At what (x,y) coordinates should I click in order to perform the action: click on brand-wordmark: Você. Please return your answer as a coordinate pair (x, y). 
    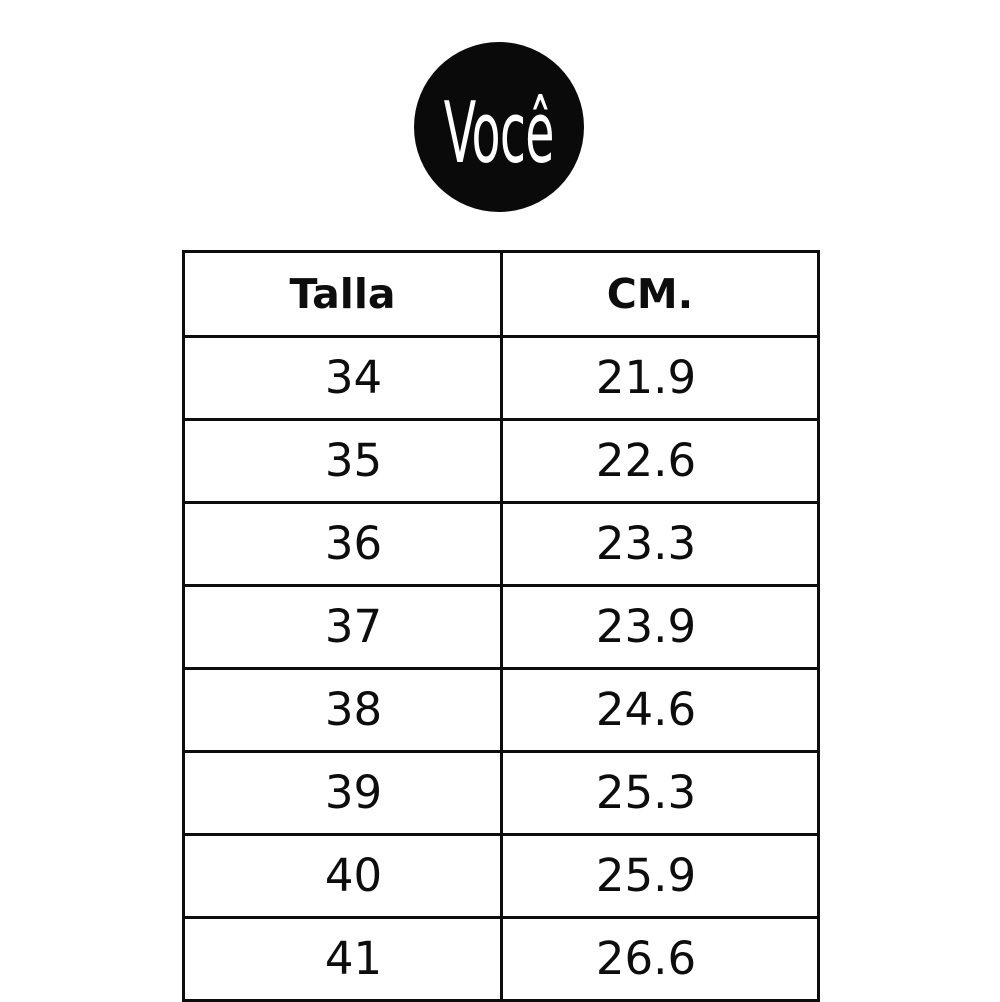
    Looking at the image, I should click on (499, 133).